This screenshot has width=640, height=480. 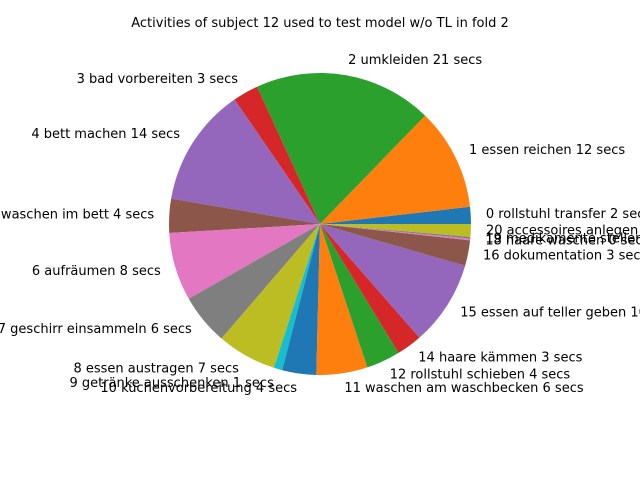 What do you see at coordinates (96, 271) in the screenshot?
I see `slice-label: 6 aufräumen 8 secs` at bounding box center [96, 271].